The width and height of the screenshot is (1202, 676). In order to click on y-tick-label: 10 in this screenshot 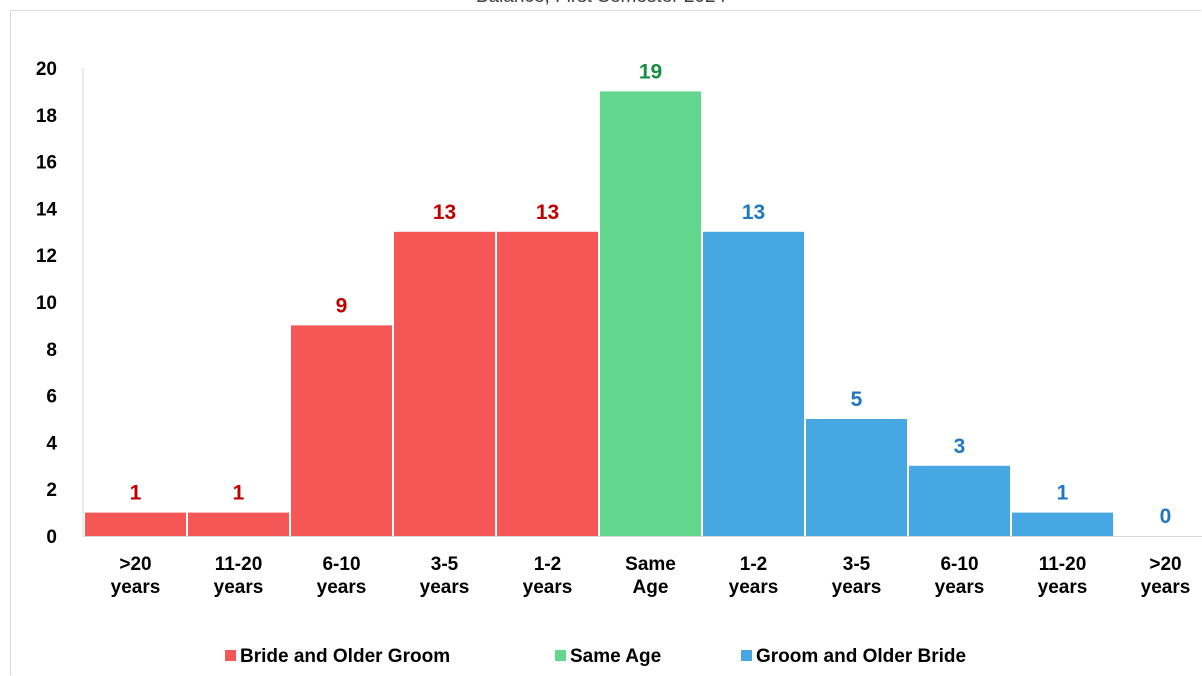, I will do `click(46, 303)`.